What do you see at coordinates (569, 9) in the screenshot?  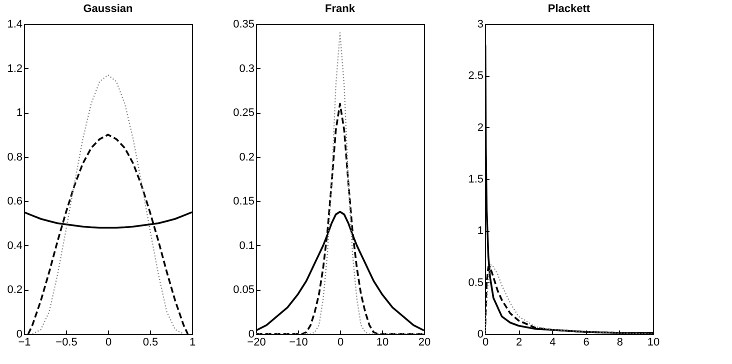 I see `chart-title: Plackett` at bounding box center [569, 9].